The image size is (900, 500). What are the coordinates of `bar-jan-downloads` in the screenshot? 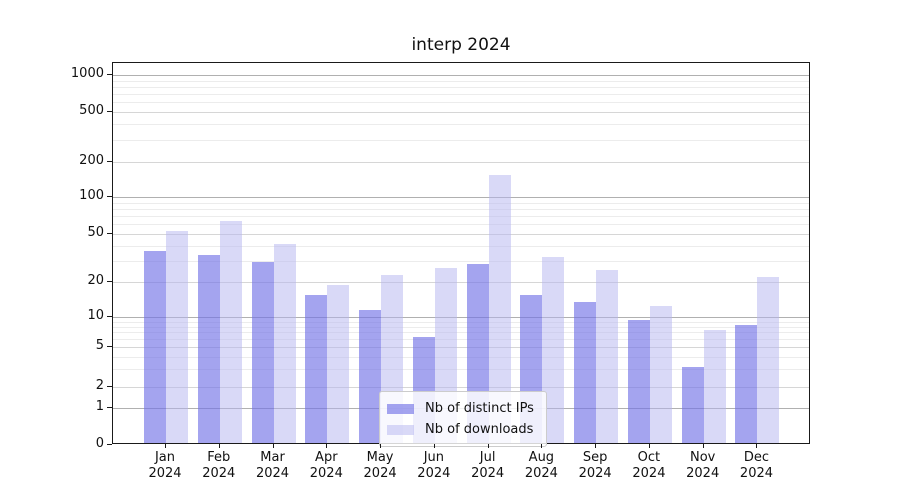 It's located at (177, 336).